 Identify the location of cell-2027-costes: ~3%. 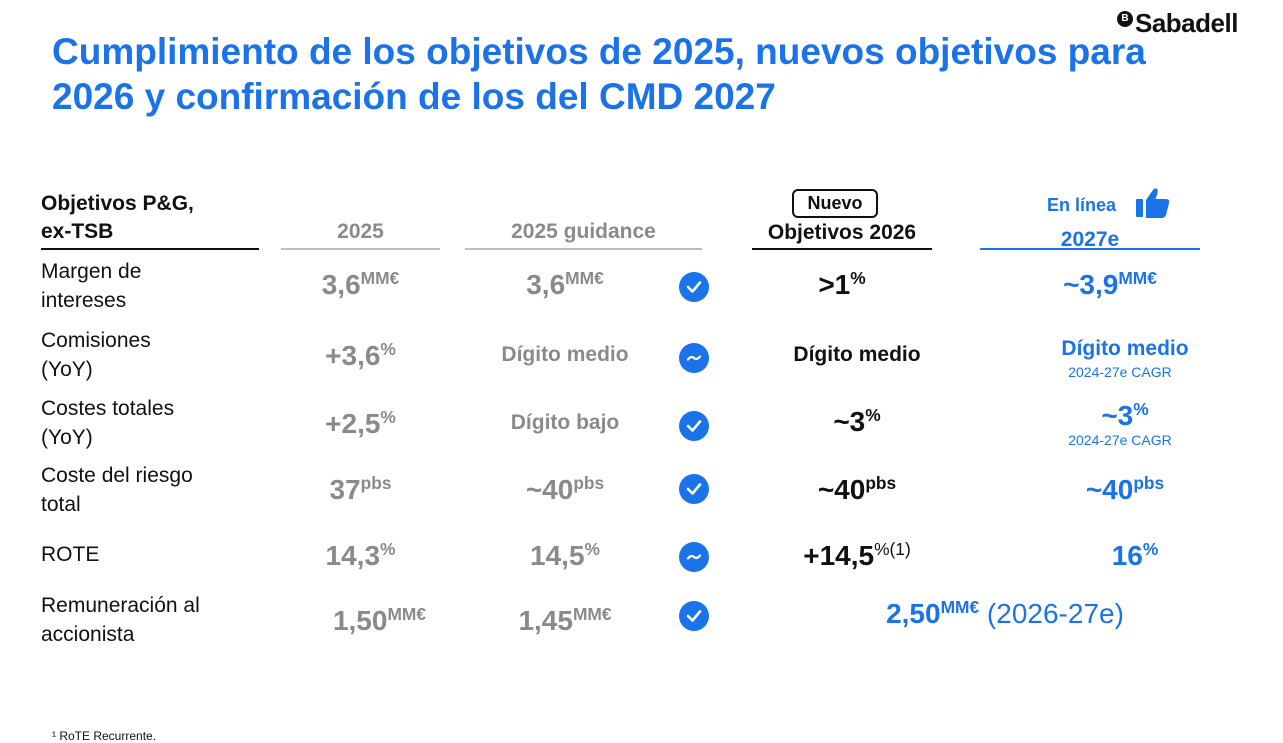
(1125, 415).